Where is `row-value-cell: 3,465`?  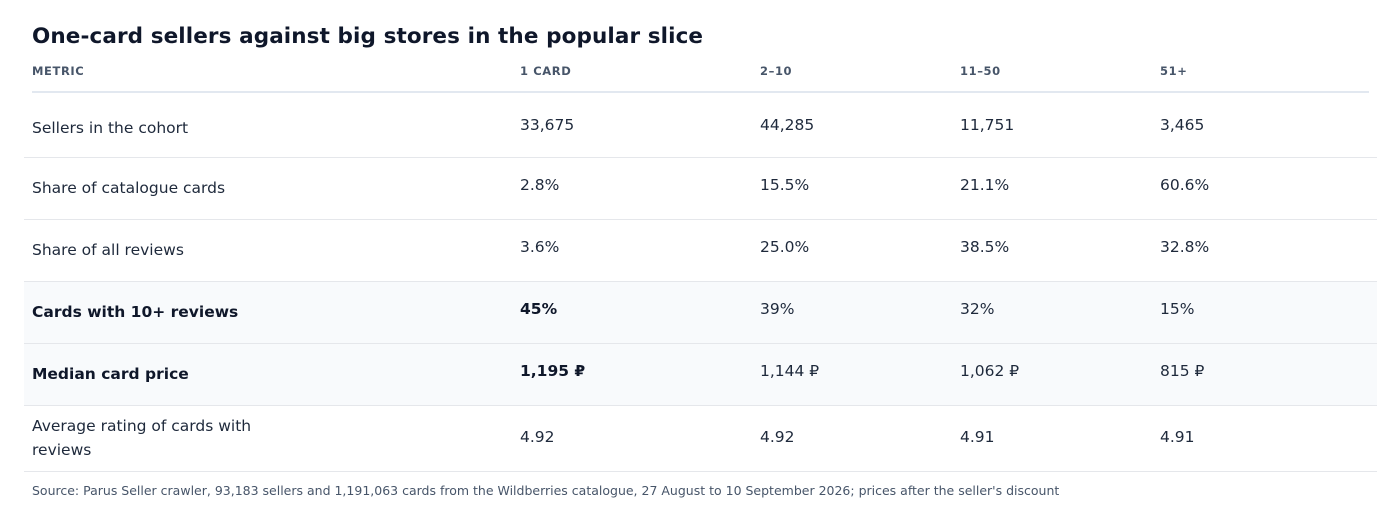
row-value-cell: 3,465 is located at coordinates (1182, 125).